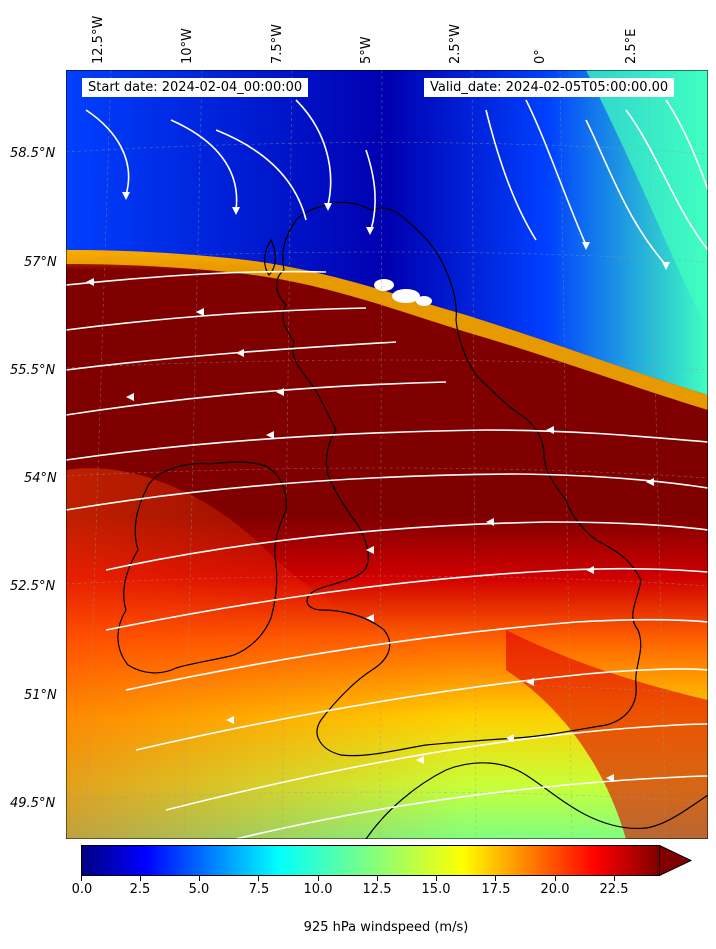 This screenshot has width=716, height=949. I want to click on colorbar, so click(387, 861).